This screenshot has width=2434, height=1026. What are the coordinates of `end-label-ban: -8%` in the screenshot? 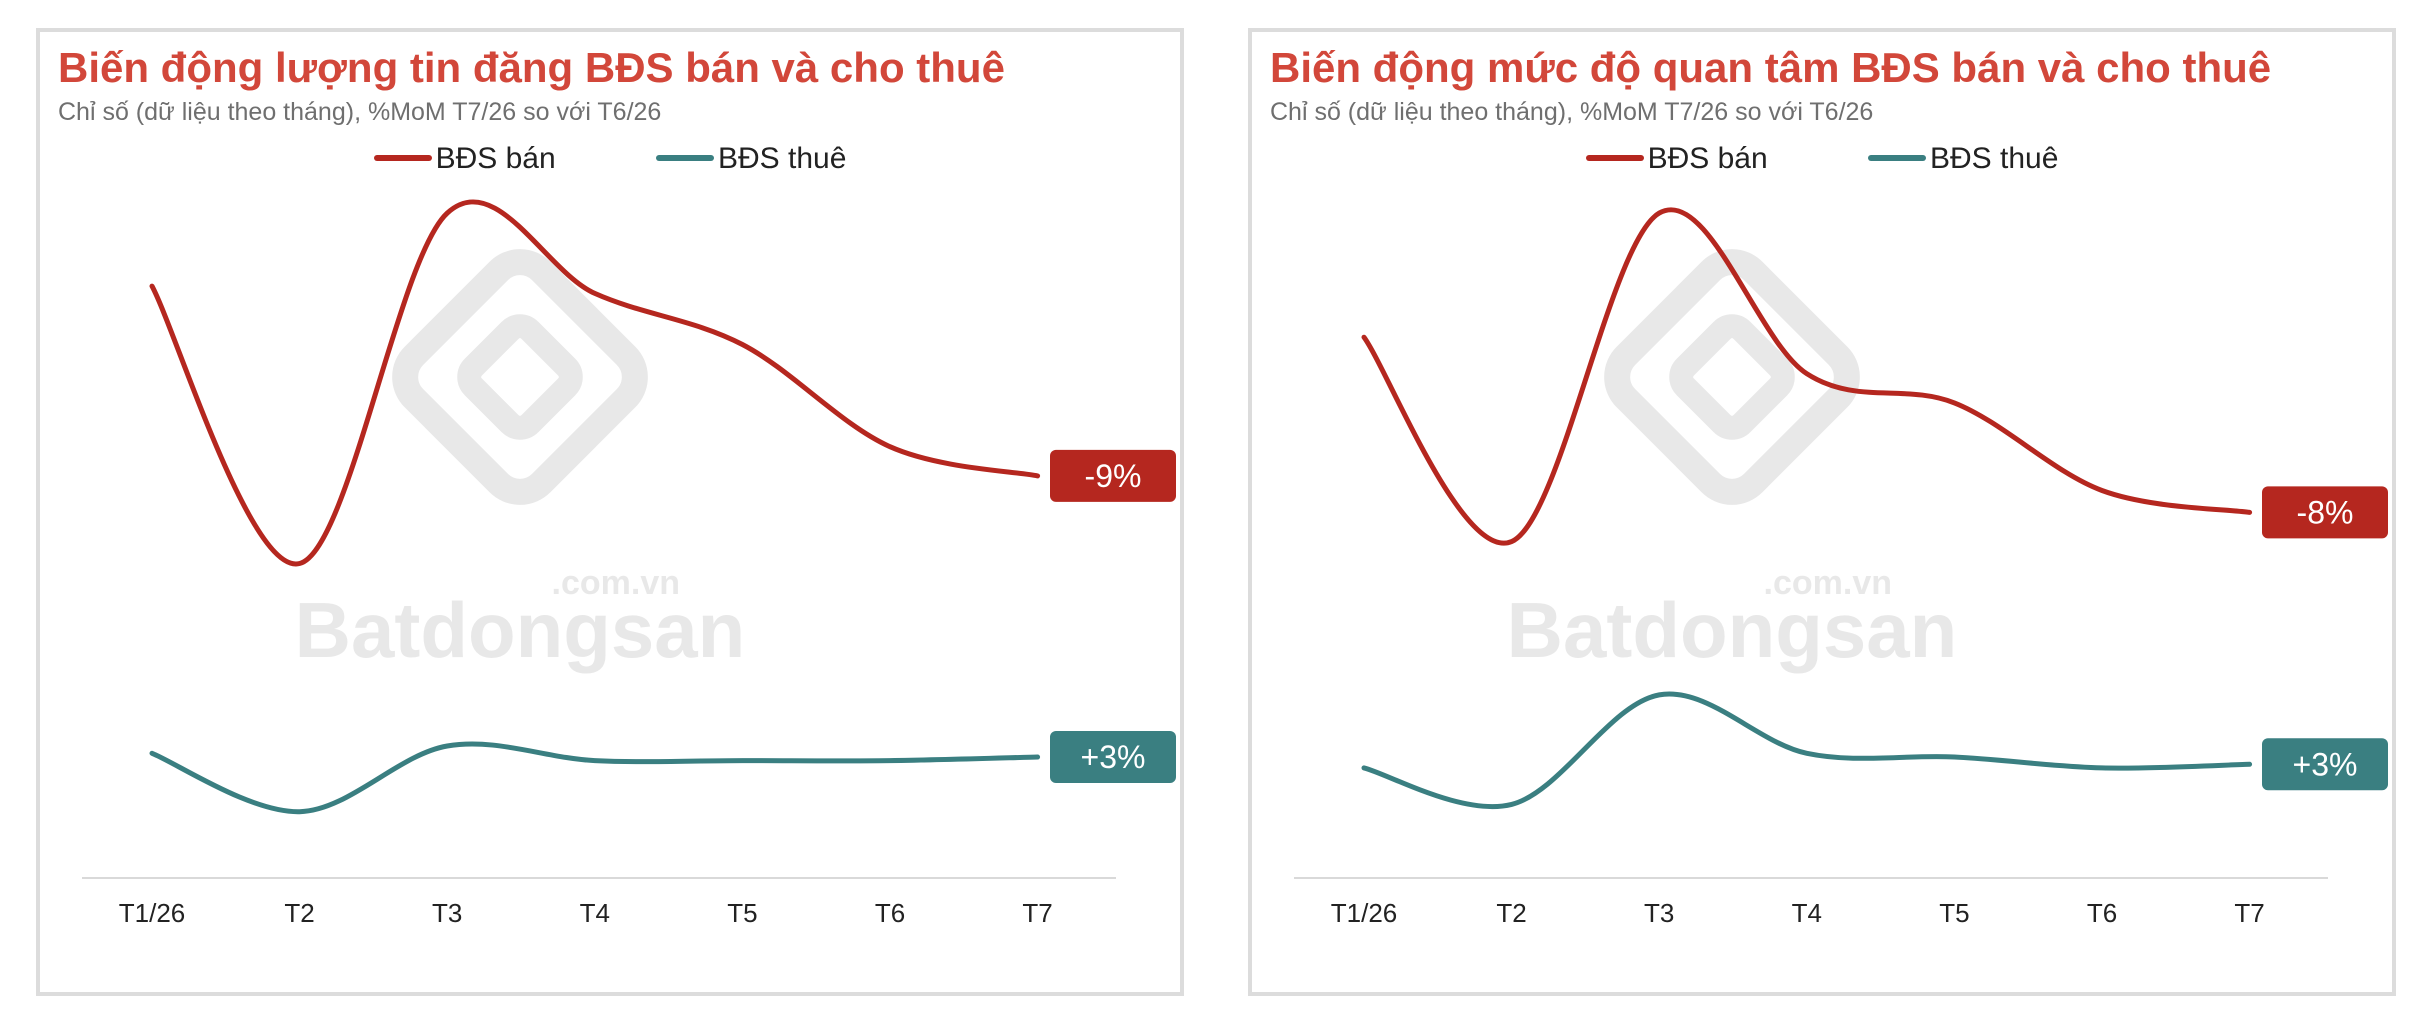 It's located at (2325, 512).